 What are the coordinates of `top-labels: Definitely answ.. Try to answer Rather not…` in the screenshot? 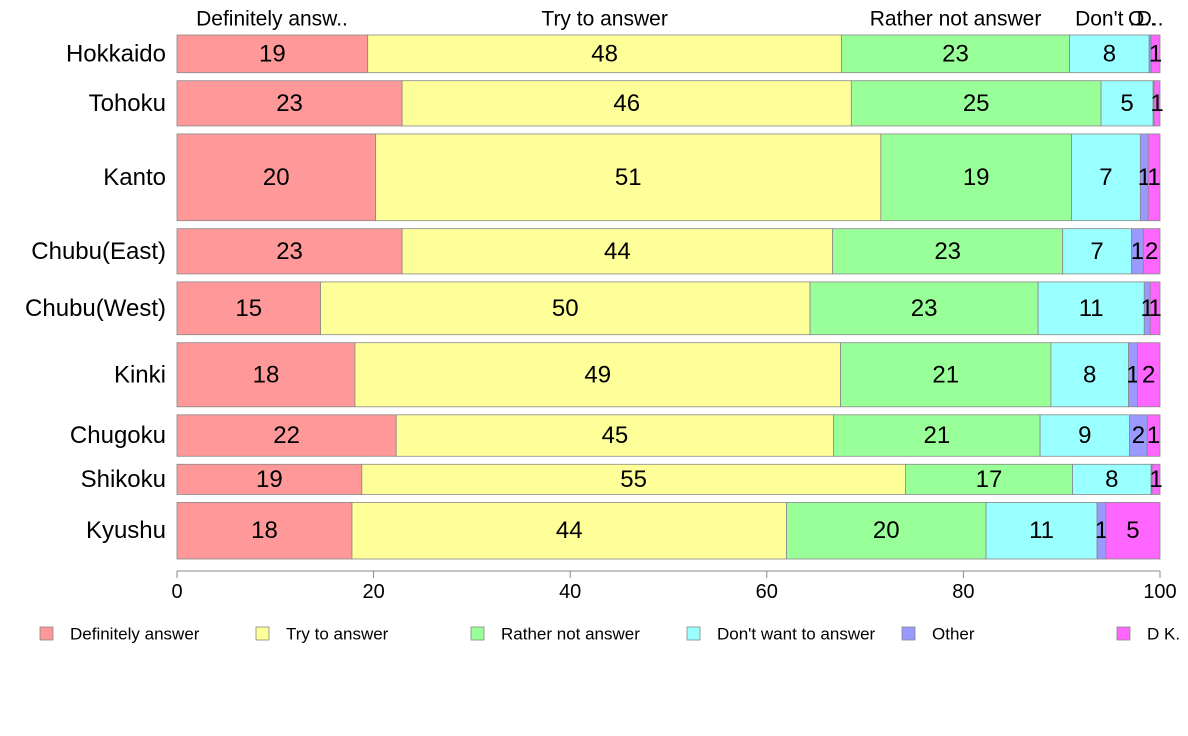 It's located at (679, 19).